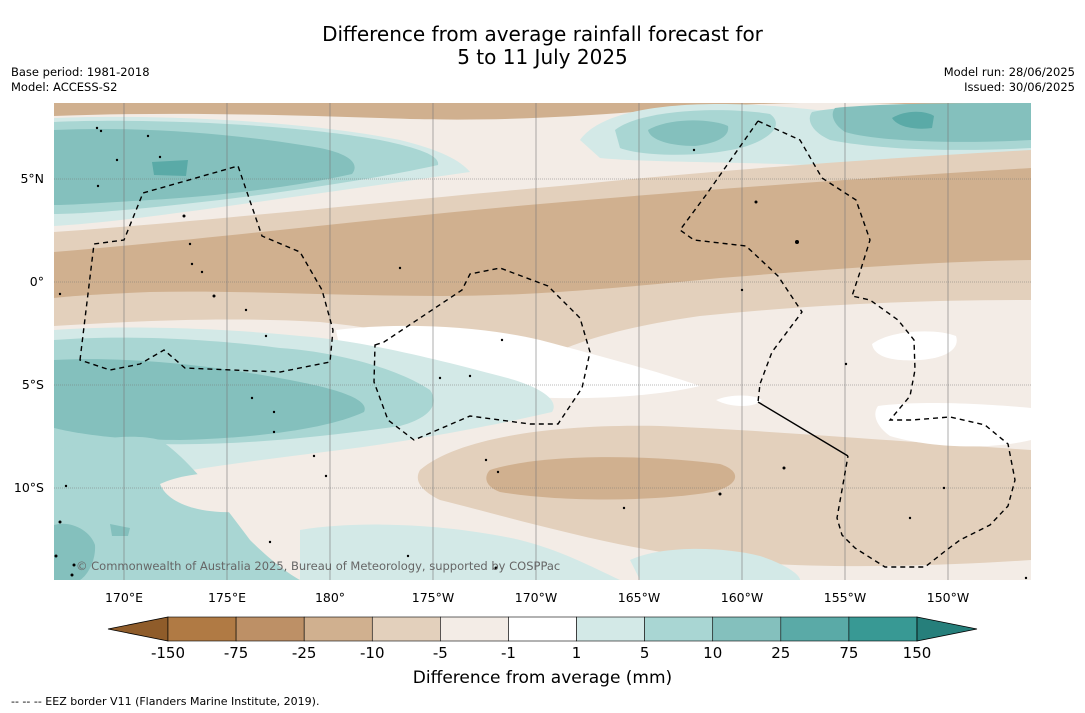 Image resolution: width=1085 pixels, height=713 pixels. I want to click on lon-label-155w: 155°W, so click(845, 597).